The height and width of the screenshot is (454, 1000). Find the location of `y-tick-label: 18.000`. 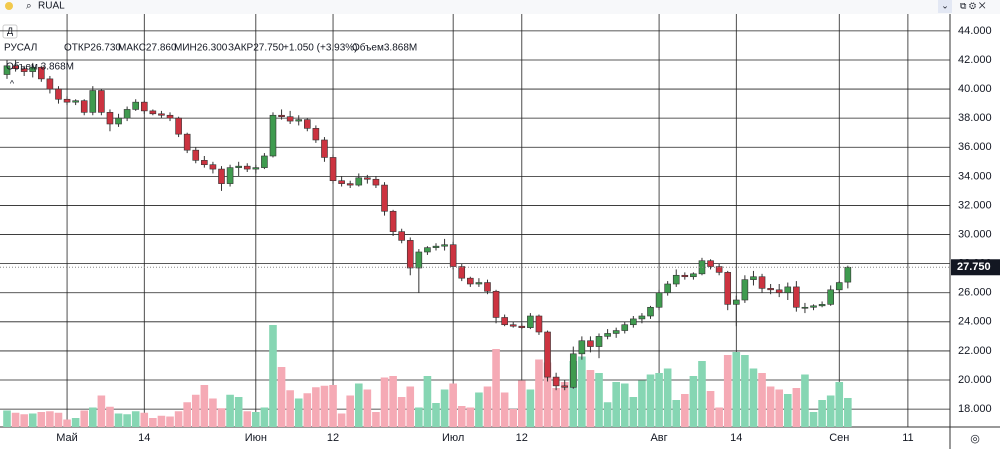

y-tick-label: 18.000 is located at coordinates (975, 409).